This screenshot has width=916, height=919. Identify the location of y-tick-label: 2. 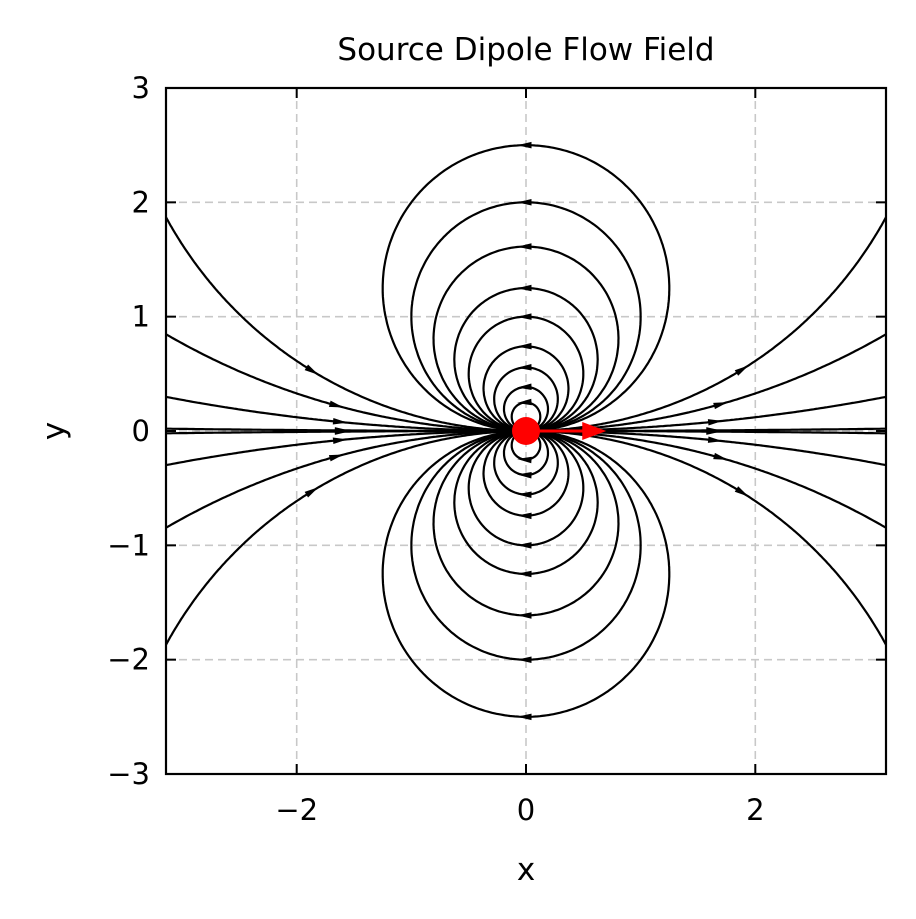
(141, 202).